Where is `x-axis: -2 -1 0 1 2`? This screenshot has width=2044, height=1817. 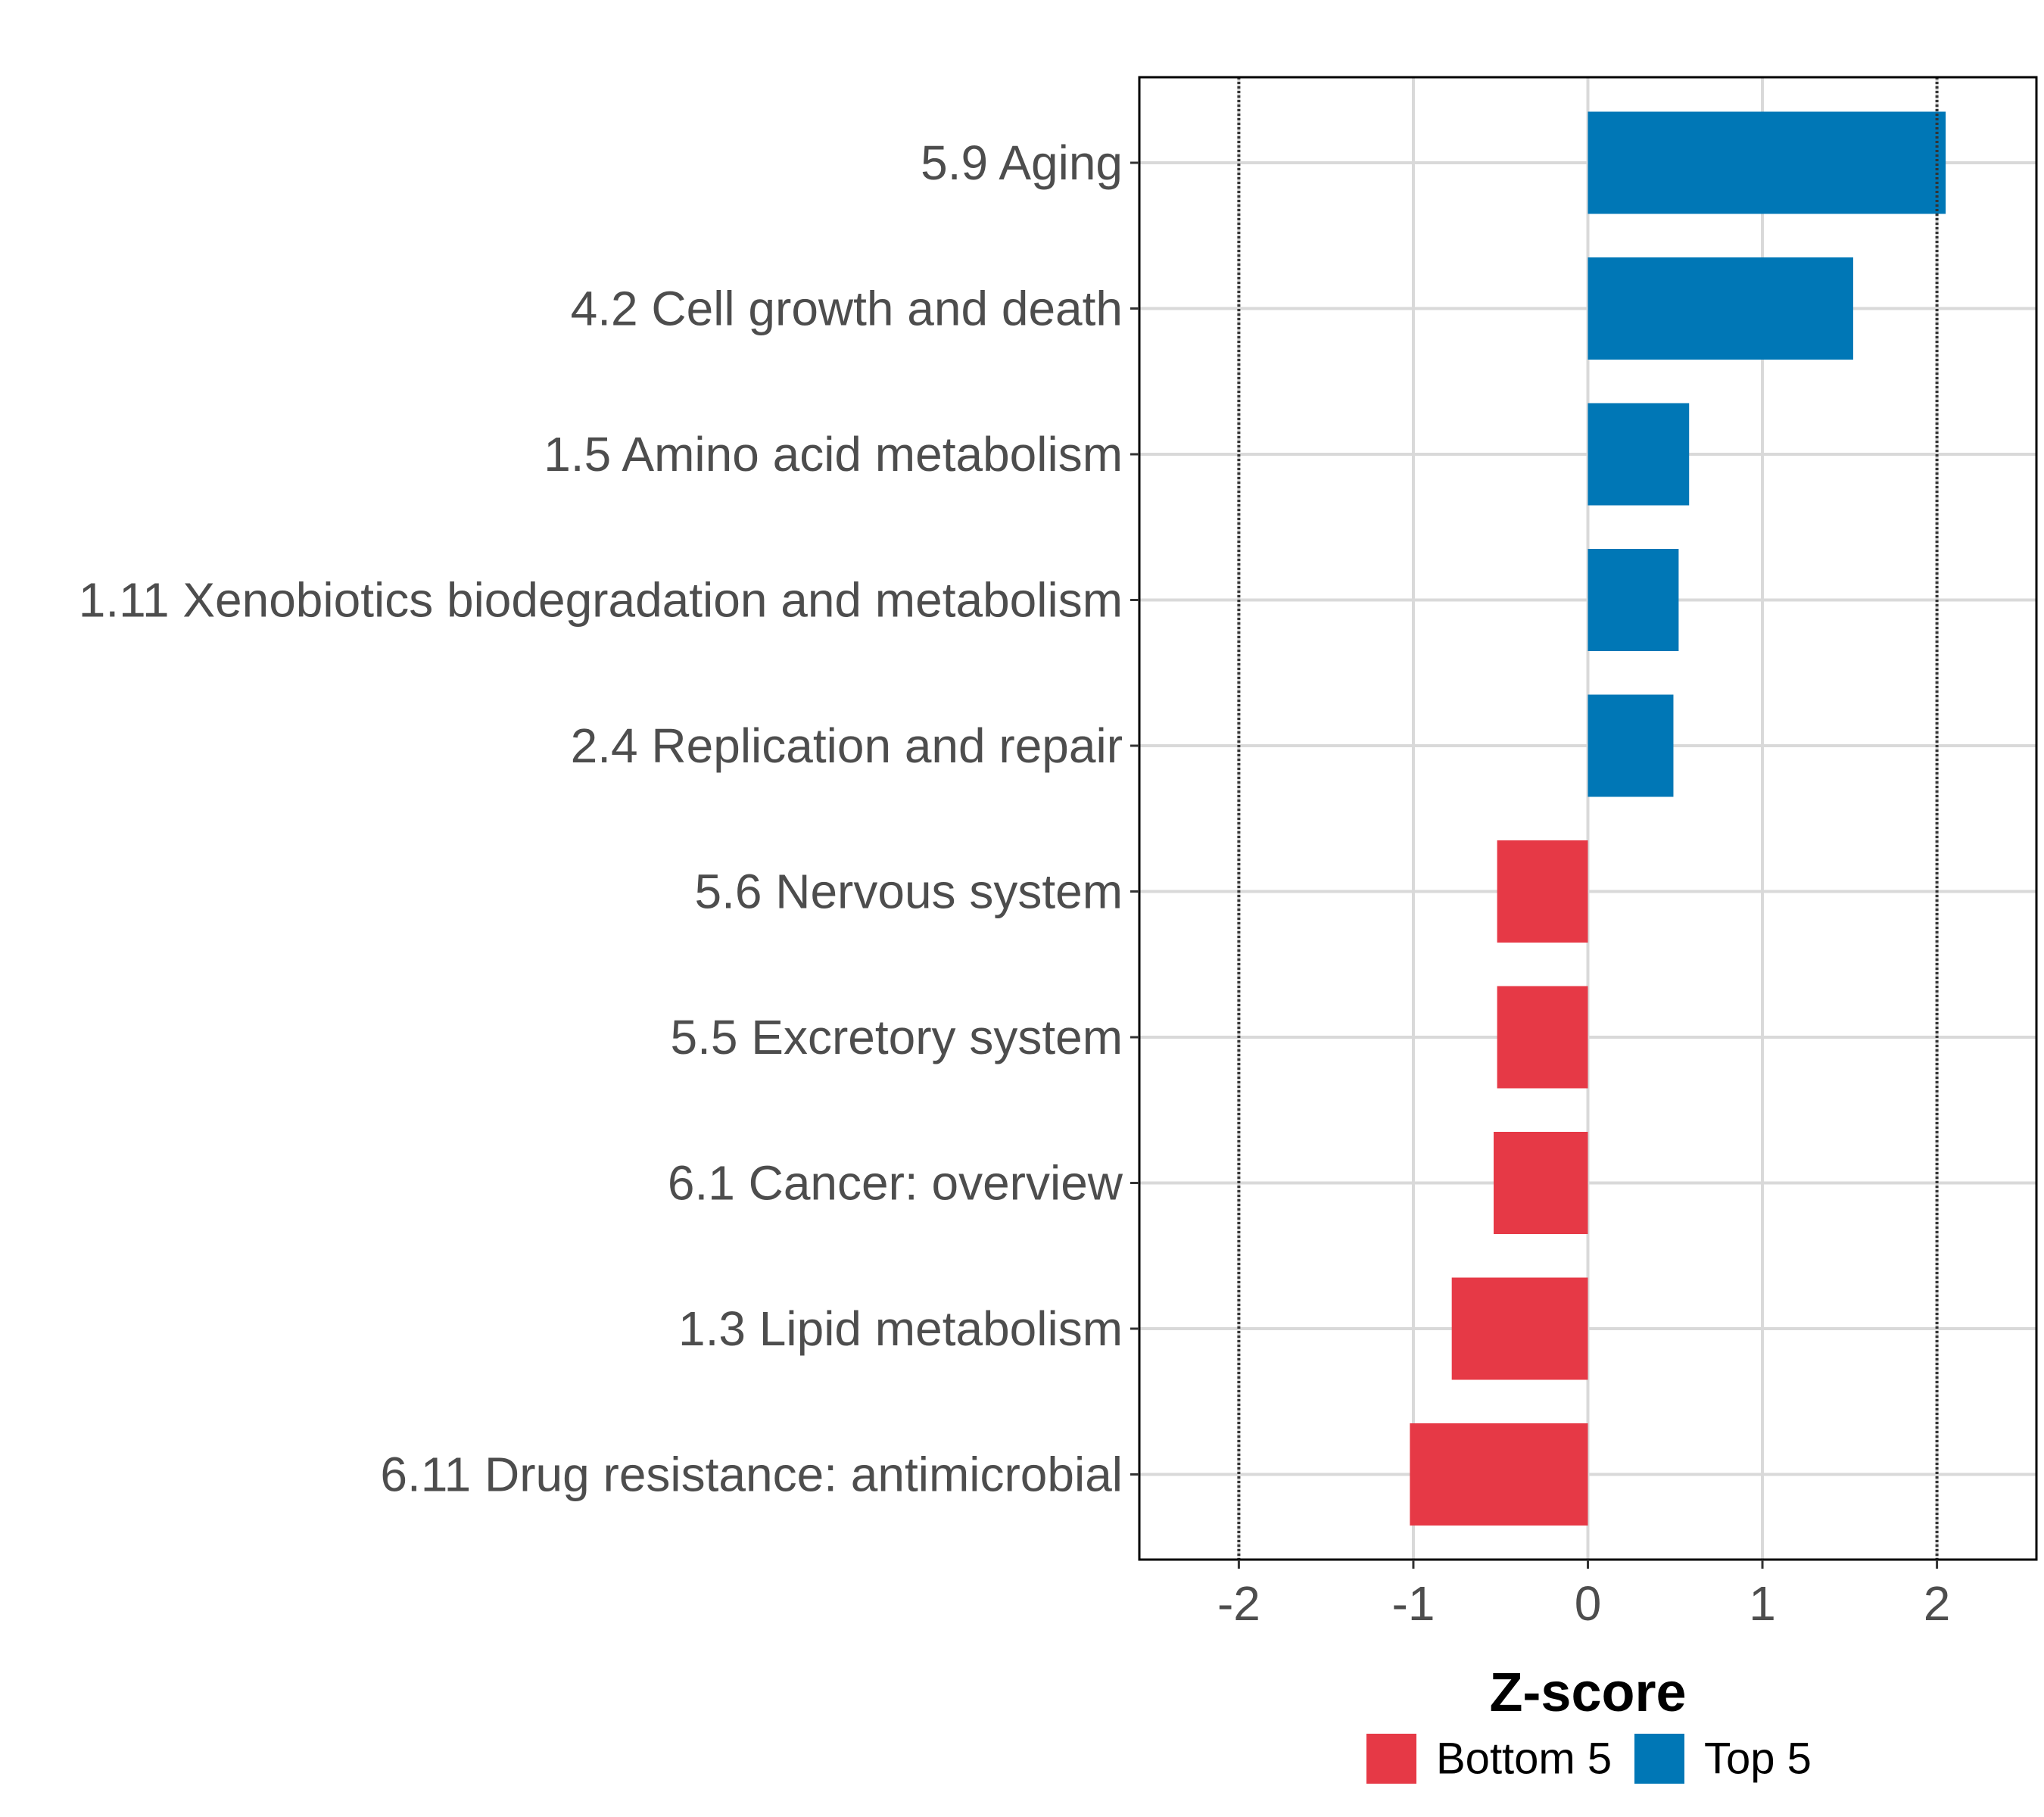 x-axis: -2 -1 0 1 2 is located at coordinates (1584, 1595).